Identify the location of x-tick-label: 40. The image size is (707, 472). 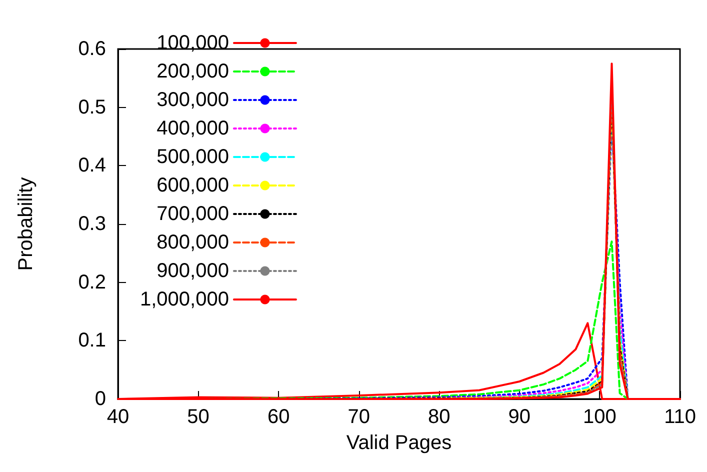
(118, 417).